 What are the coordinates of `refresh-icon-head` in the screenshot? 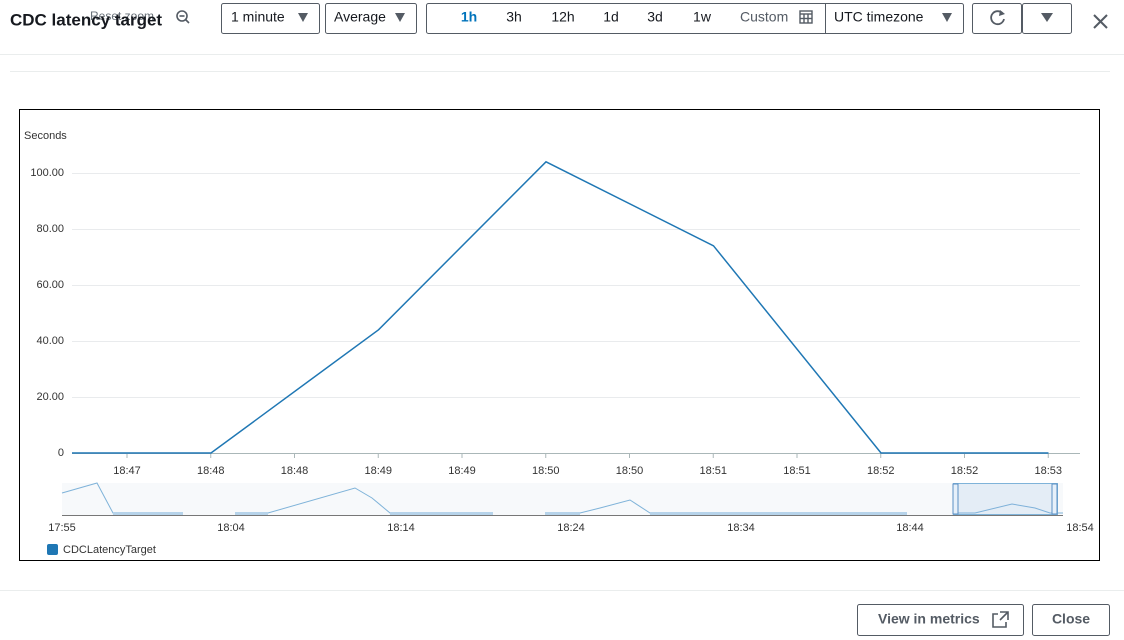 It's located at (1002, 13).